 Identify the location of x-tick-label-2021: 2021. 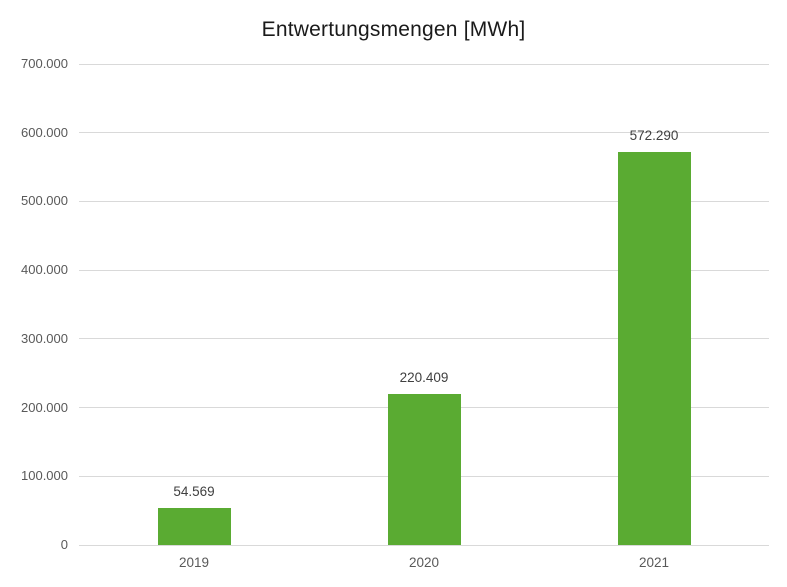
(654, 562).